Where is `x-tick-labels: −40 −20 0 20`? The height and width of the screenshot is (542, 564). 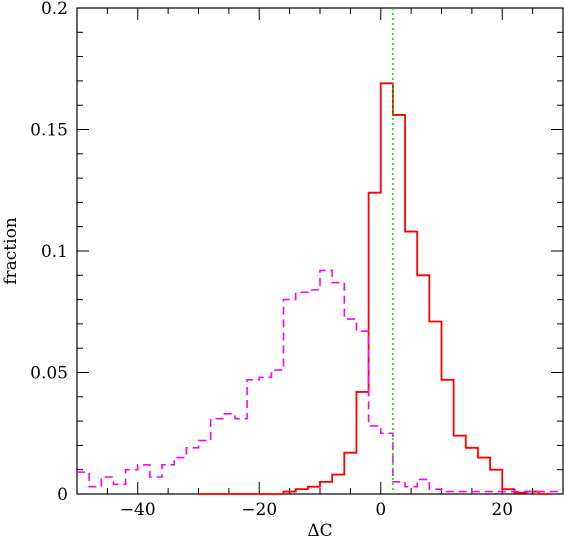
x-tick-labels: −40 −20 0 20 is located at coordinates (316, 510).